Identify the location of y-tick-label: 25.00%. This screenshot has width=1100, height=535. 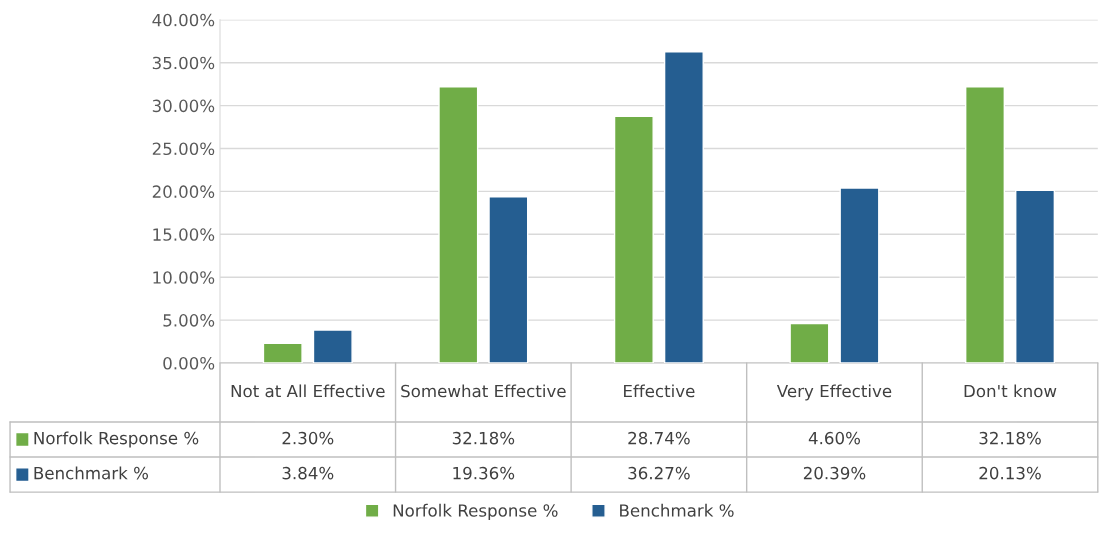
(183, 149).